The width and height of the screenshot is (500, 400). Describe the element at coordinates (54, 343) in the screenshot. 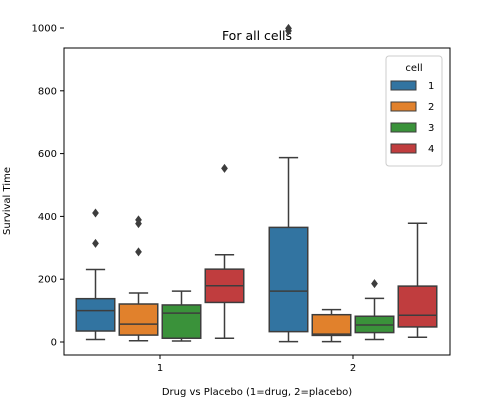

I see `y-tick-label: 0` at that location.